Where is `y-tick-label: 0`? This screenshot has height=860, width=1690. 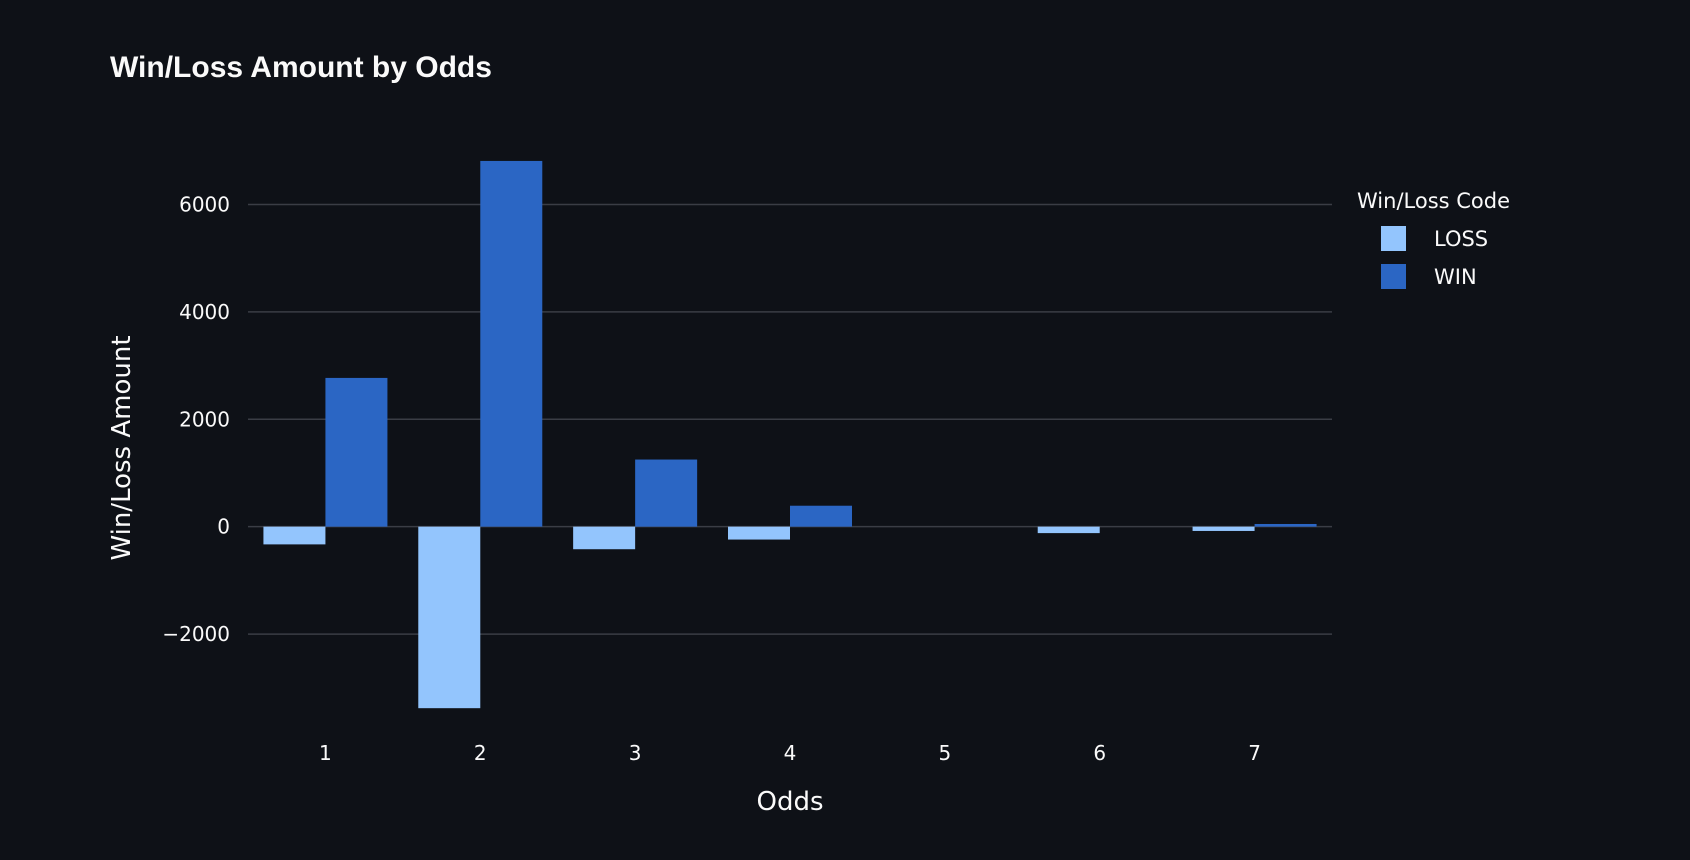 y-tick-label: 0 is located at coordinates (223, 527).